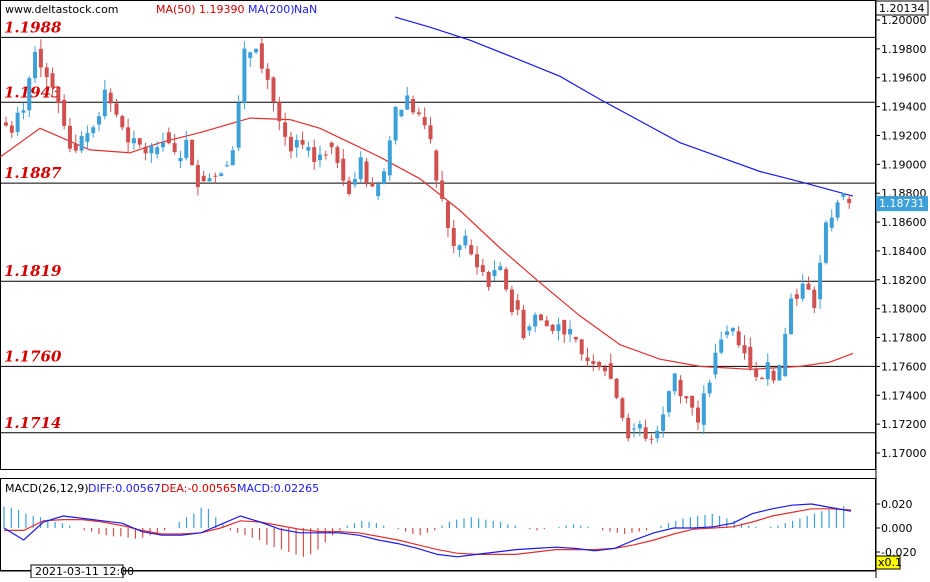 This screenshot has height=582, width=930. I want to click on price-tick-label: 1.19400, so click(904, 107).